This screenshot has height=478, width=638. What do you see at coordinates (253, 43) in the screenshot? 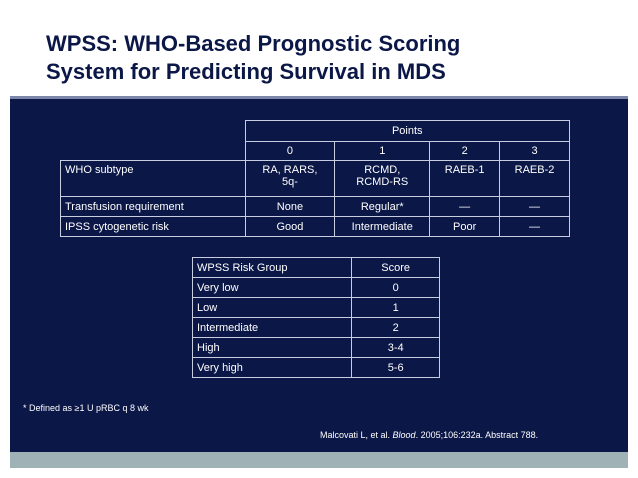
I see `title-line-1: WPSS: WHO-Based Prognostic Scoring` at bounding box center [253, 43].